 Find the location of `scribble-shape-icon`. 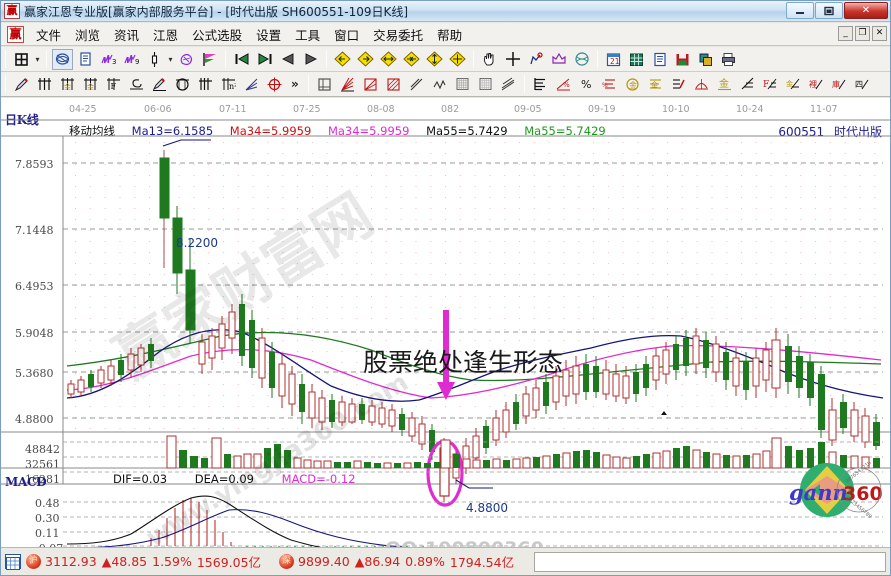

scribble-shape-icon is located at coordinates (186, 59).